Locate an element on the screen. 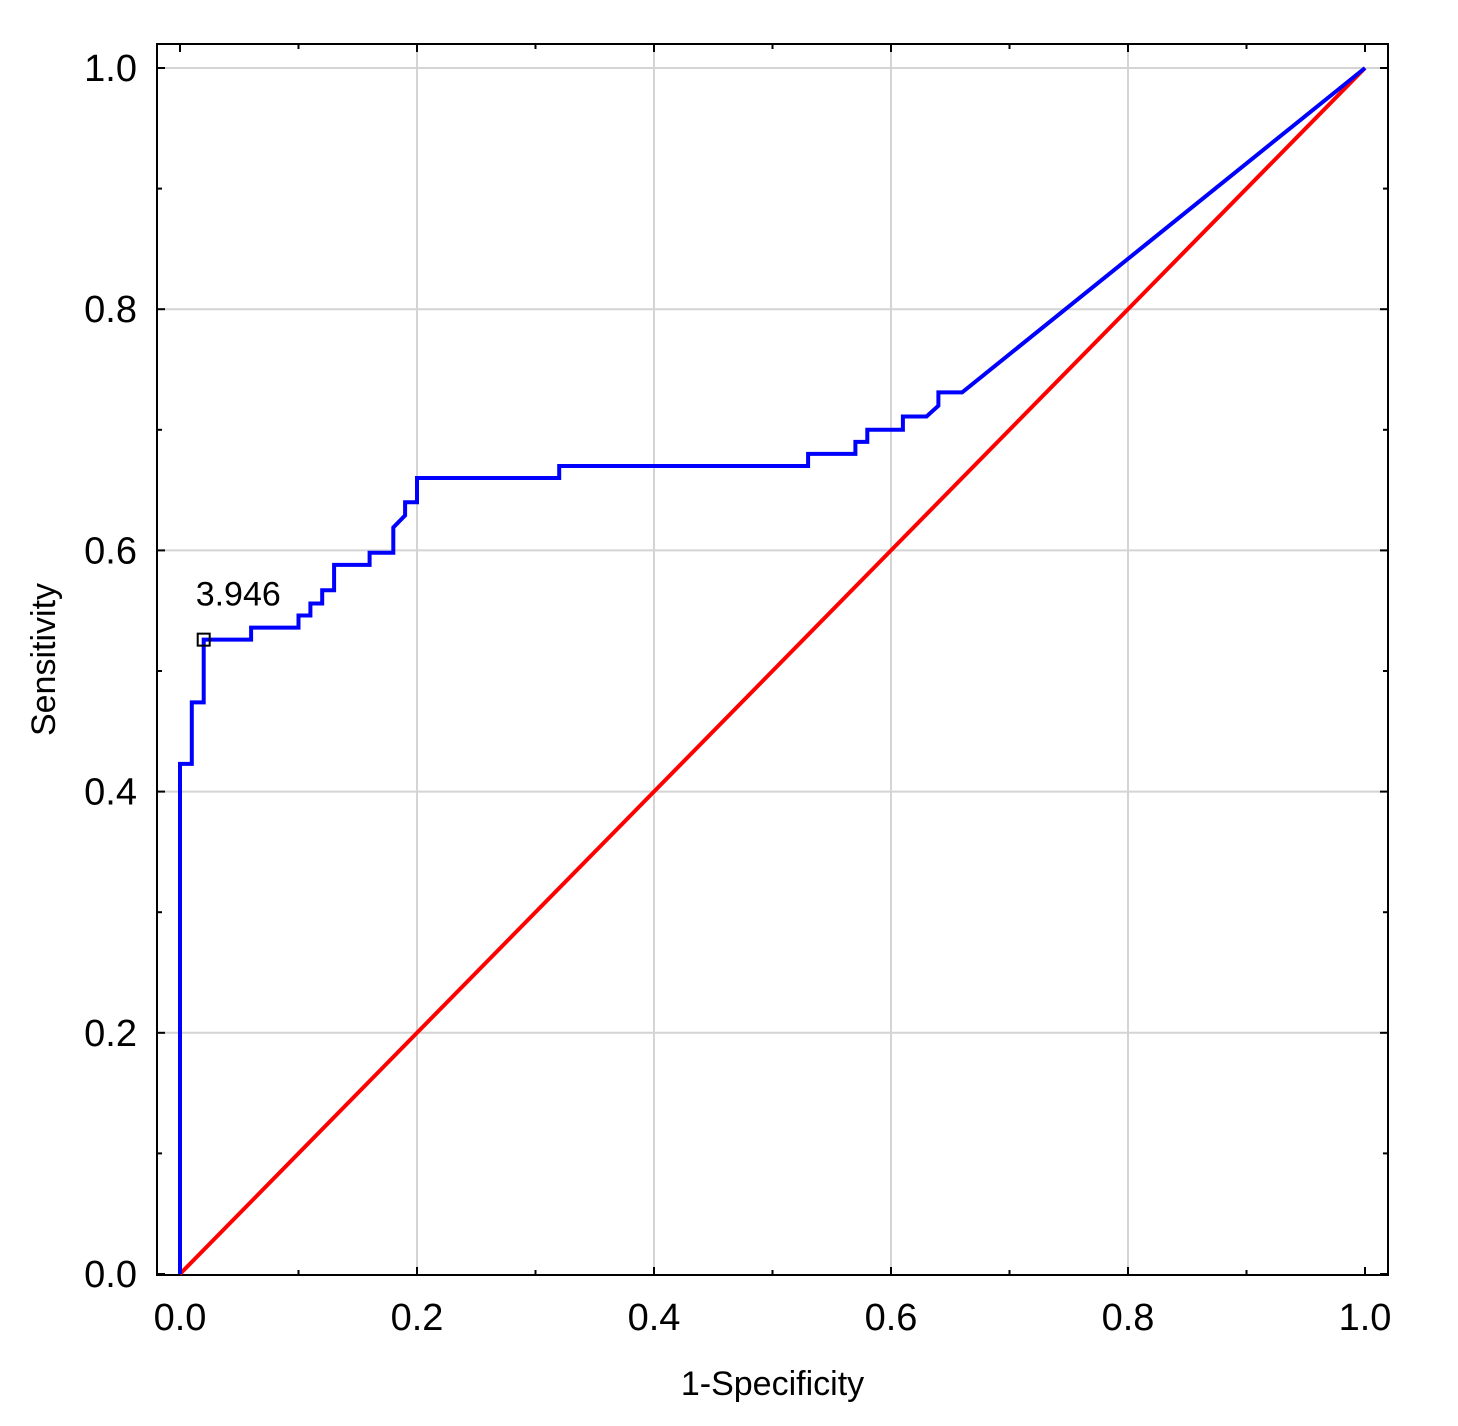 Image resolution: width=1458 pixels, height=1426 pixels. y-tick-label: 1.0 is located at coordinates (110, 69).